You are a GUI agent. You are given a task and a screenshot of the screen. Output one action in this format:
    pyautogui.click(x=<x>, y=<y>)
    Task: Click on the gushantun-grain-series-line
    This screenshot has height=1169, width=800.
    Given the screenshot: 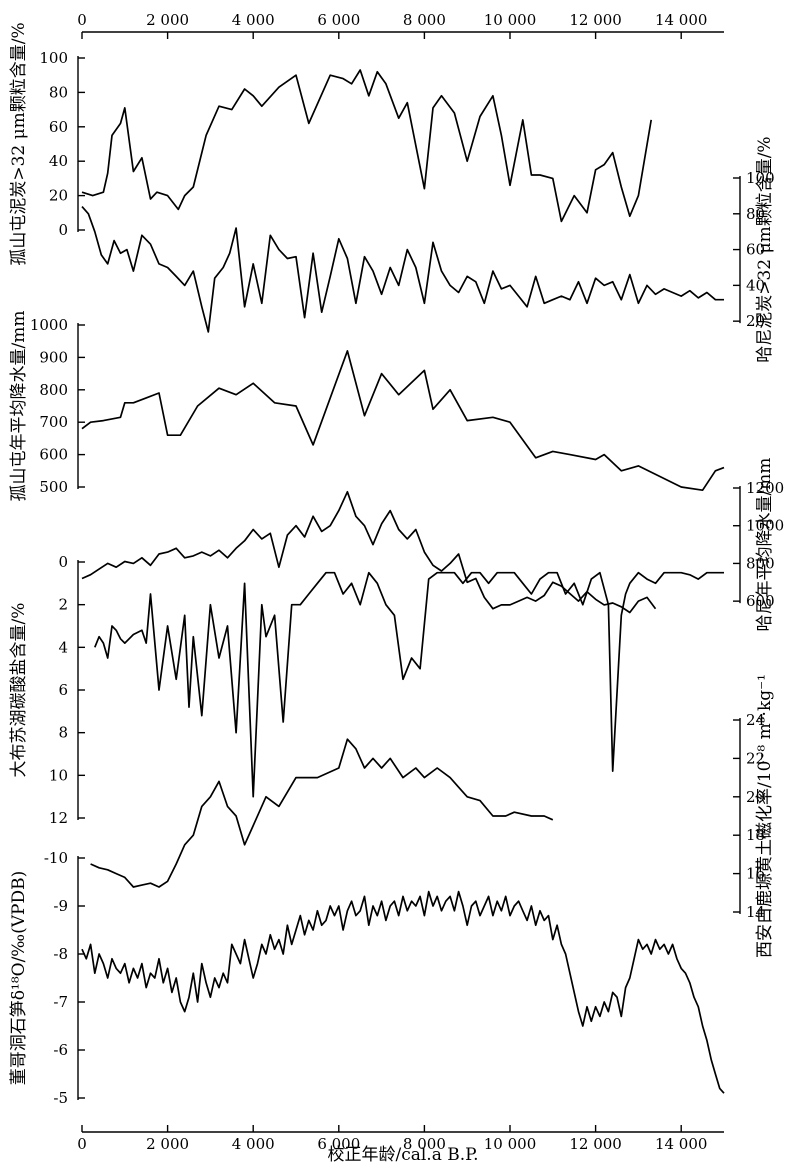 What is the action you would take?
    pyautogui.click(x=367, y=146)
    